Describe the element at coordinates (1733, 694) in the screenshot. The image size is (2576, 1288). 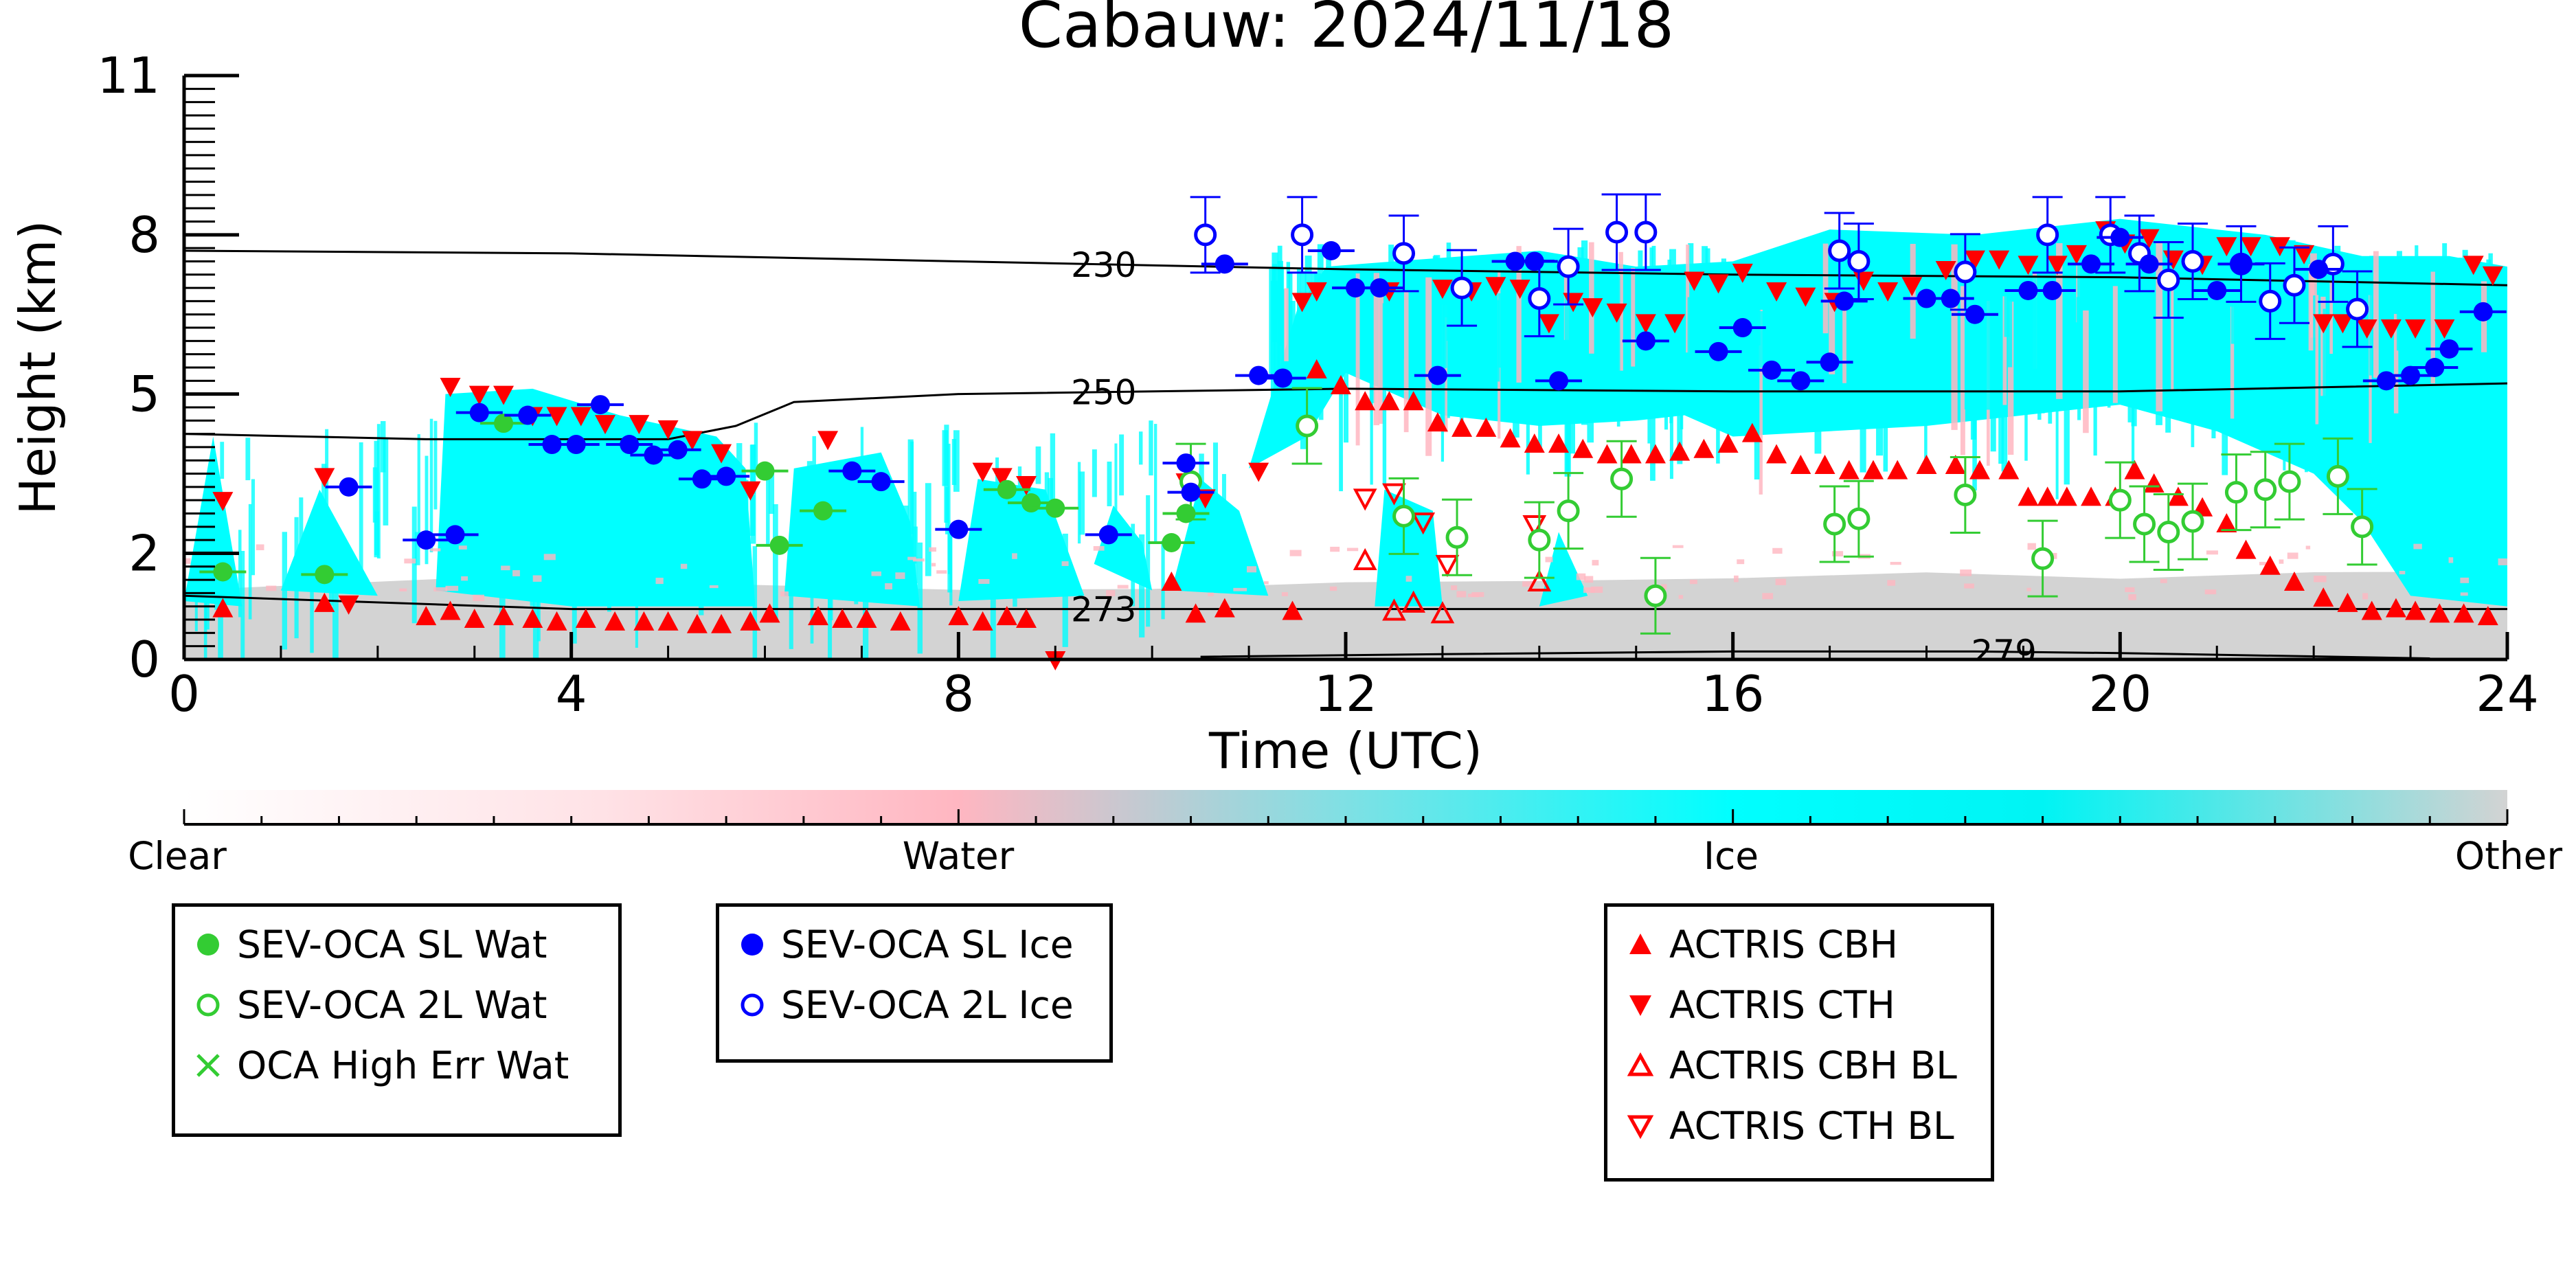
I see `x-tick-label: 16` at that location.